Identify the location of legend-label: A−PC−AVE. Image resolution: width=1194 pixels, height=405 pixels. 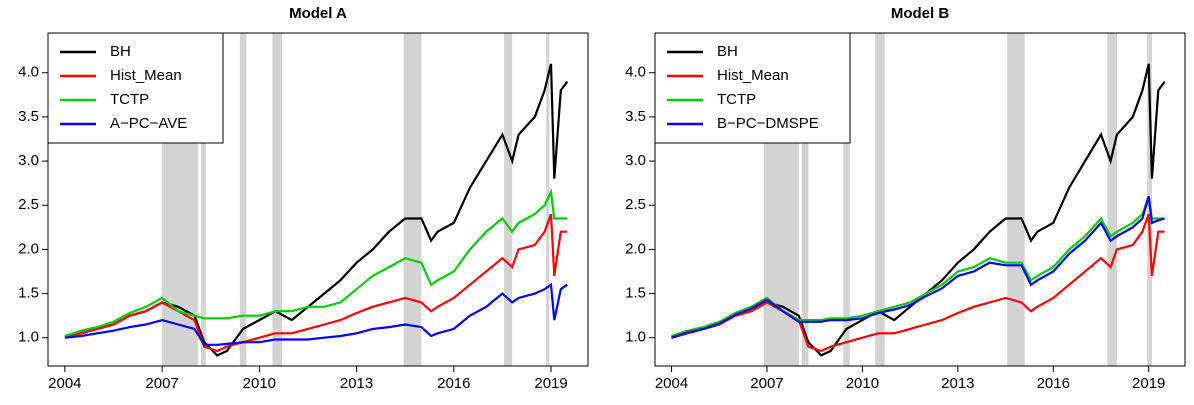
(148, 123).